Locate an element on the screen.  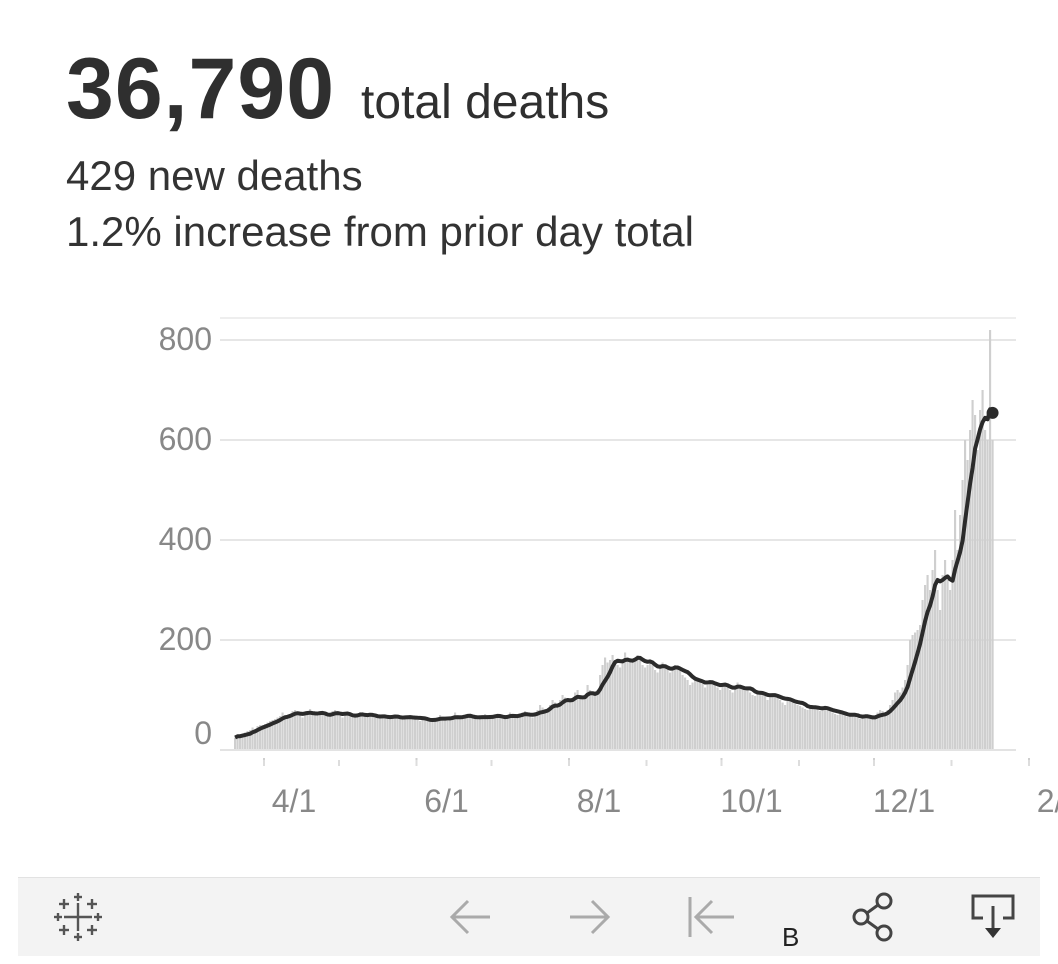
new-deaths-text: 429 new deaths is located at coordinates (214, 175).